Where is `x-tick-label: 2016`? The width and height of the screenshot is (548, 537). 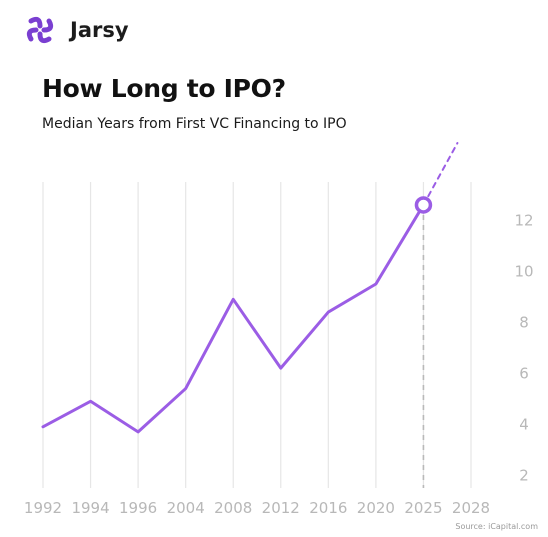 x-tick-label: 2016 is located at coordinates (328, 508).